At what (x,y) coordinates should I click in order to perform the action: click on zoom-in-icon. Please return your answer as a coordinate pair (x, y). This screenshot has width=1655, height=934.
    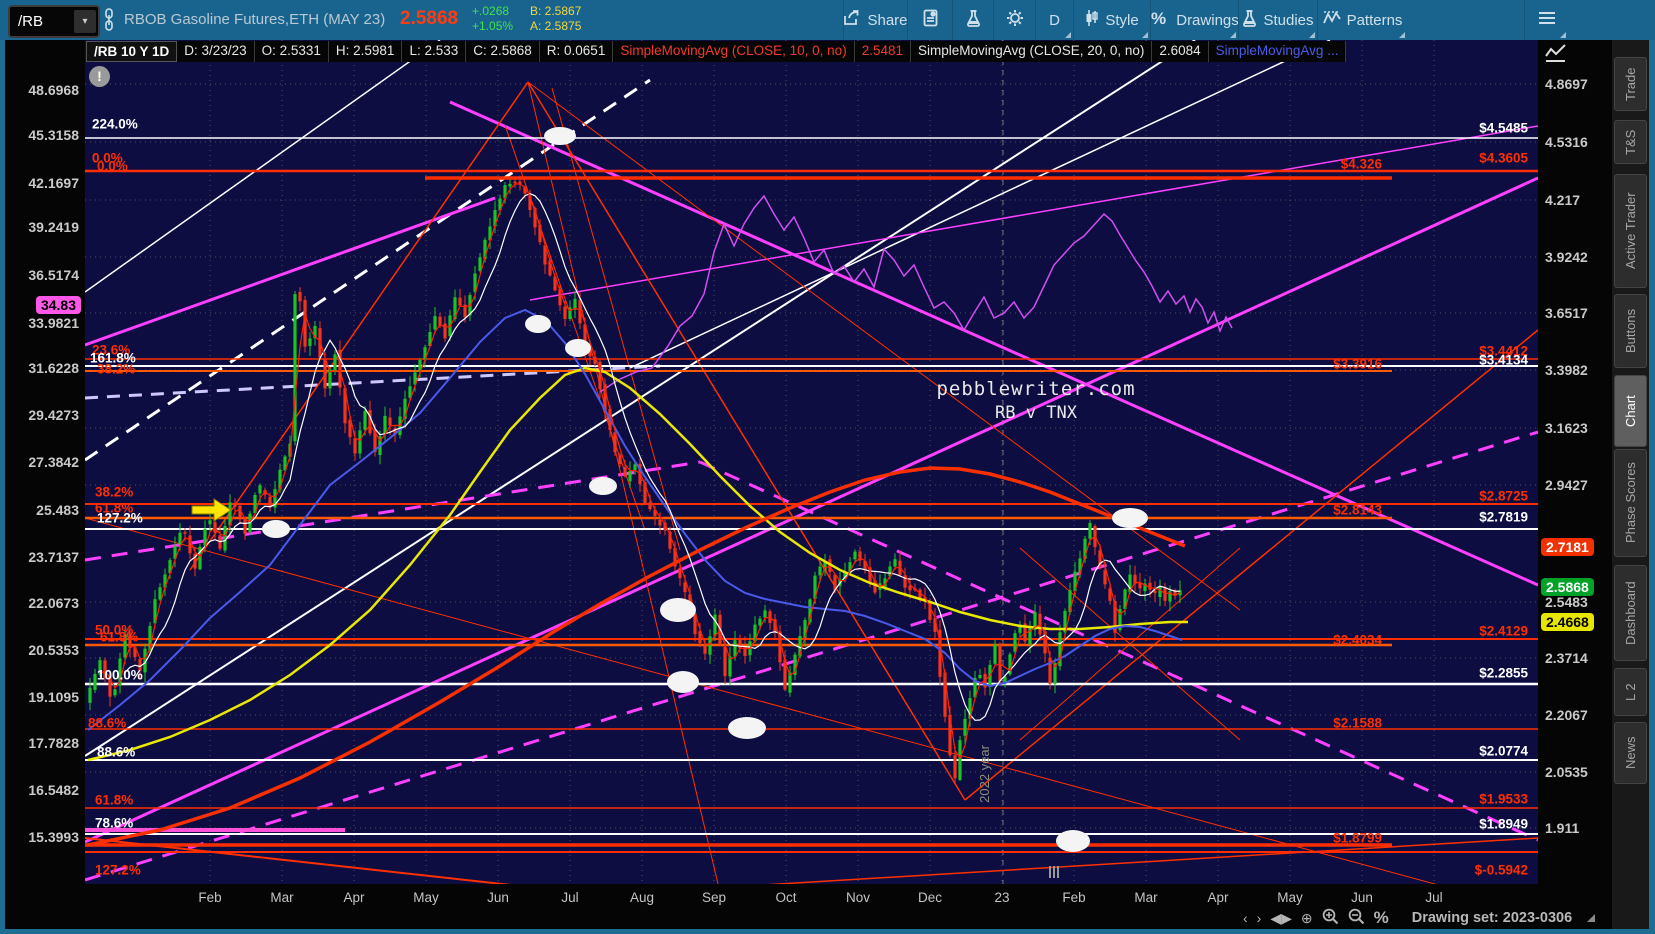
    Looking at the image, I should click on (1330, 918).